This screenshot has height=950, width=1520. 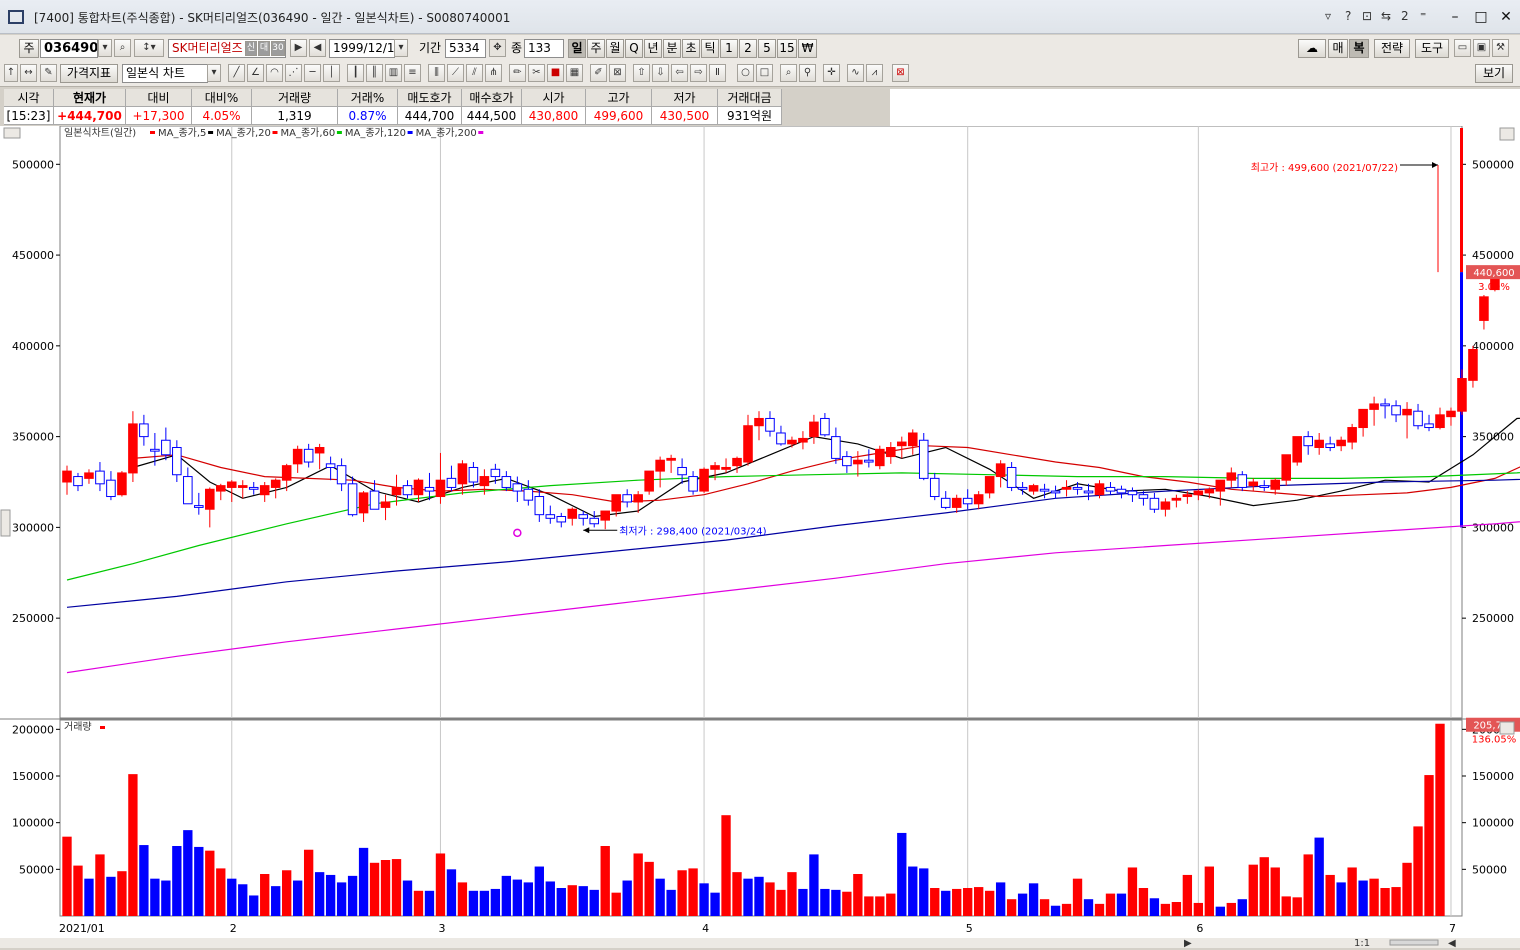 I want to click on count-input: 133, so click(x=544, y=48).